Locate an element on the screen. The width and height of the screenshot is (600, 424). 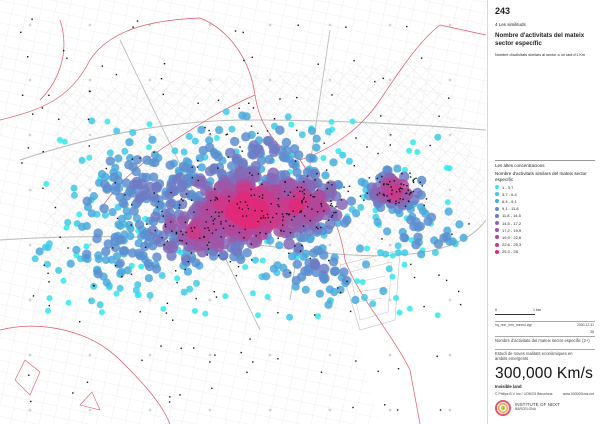
legend-item: 22,6 - 25,3 is located at coordinates (508, 245).